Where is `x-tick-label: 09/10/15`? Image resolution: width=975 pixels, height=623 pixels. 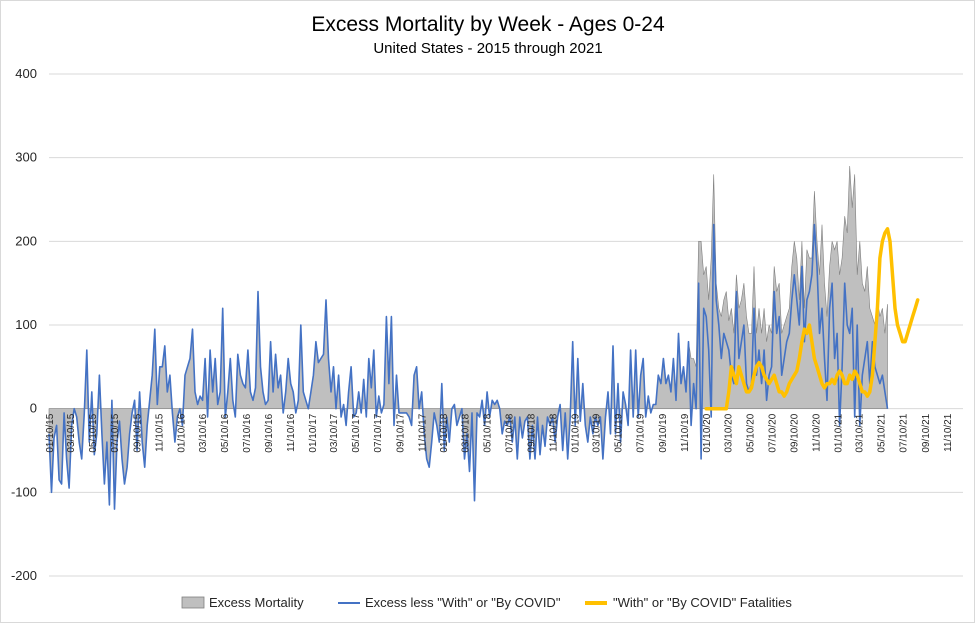 x-tick-label: 09/10/15 is located at coordinates (137, 432).